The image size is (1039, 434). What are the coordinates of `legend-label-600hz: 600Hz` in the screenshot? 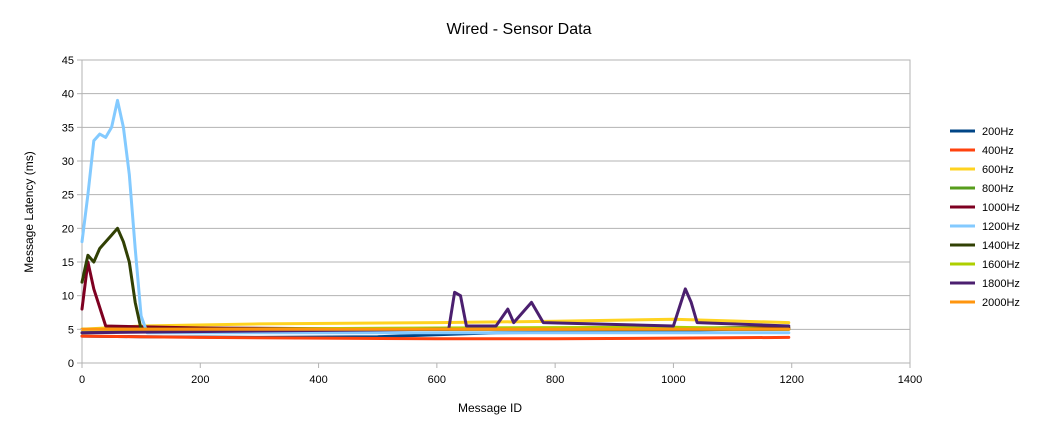 It's located at (998, 170).